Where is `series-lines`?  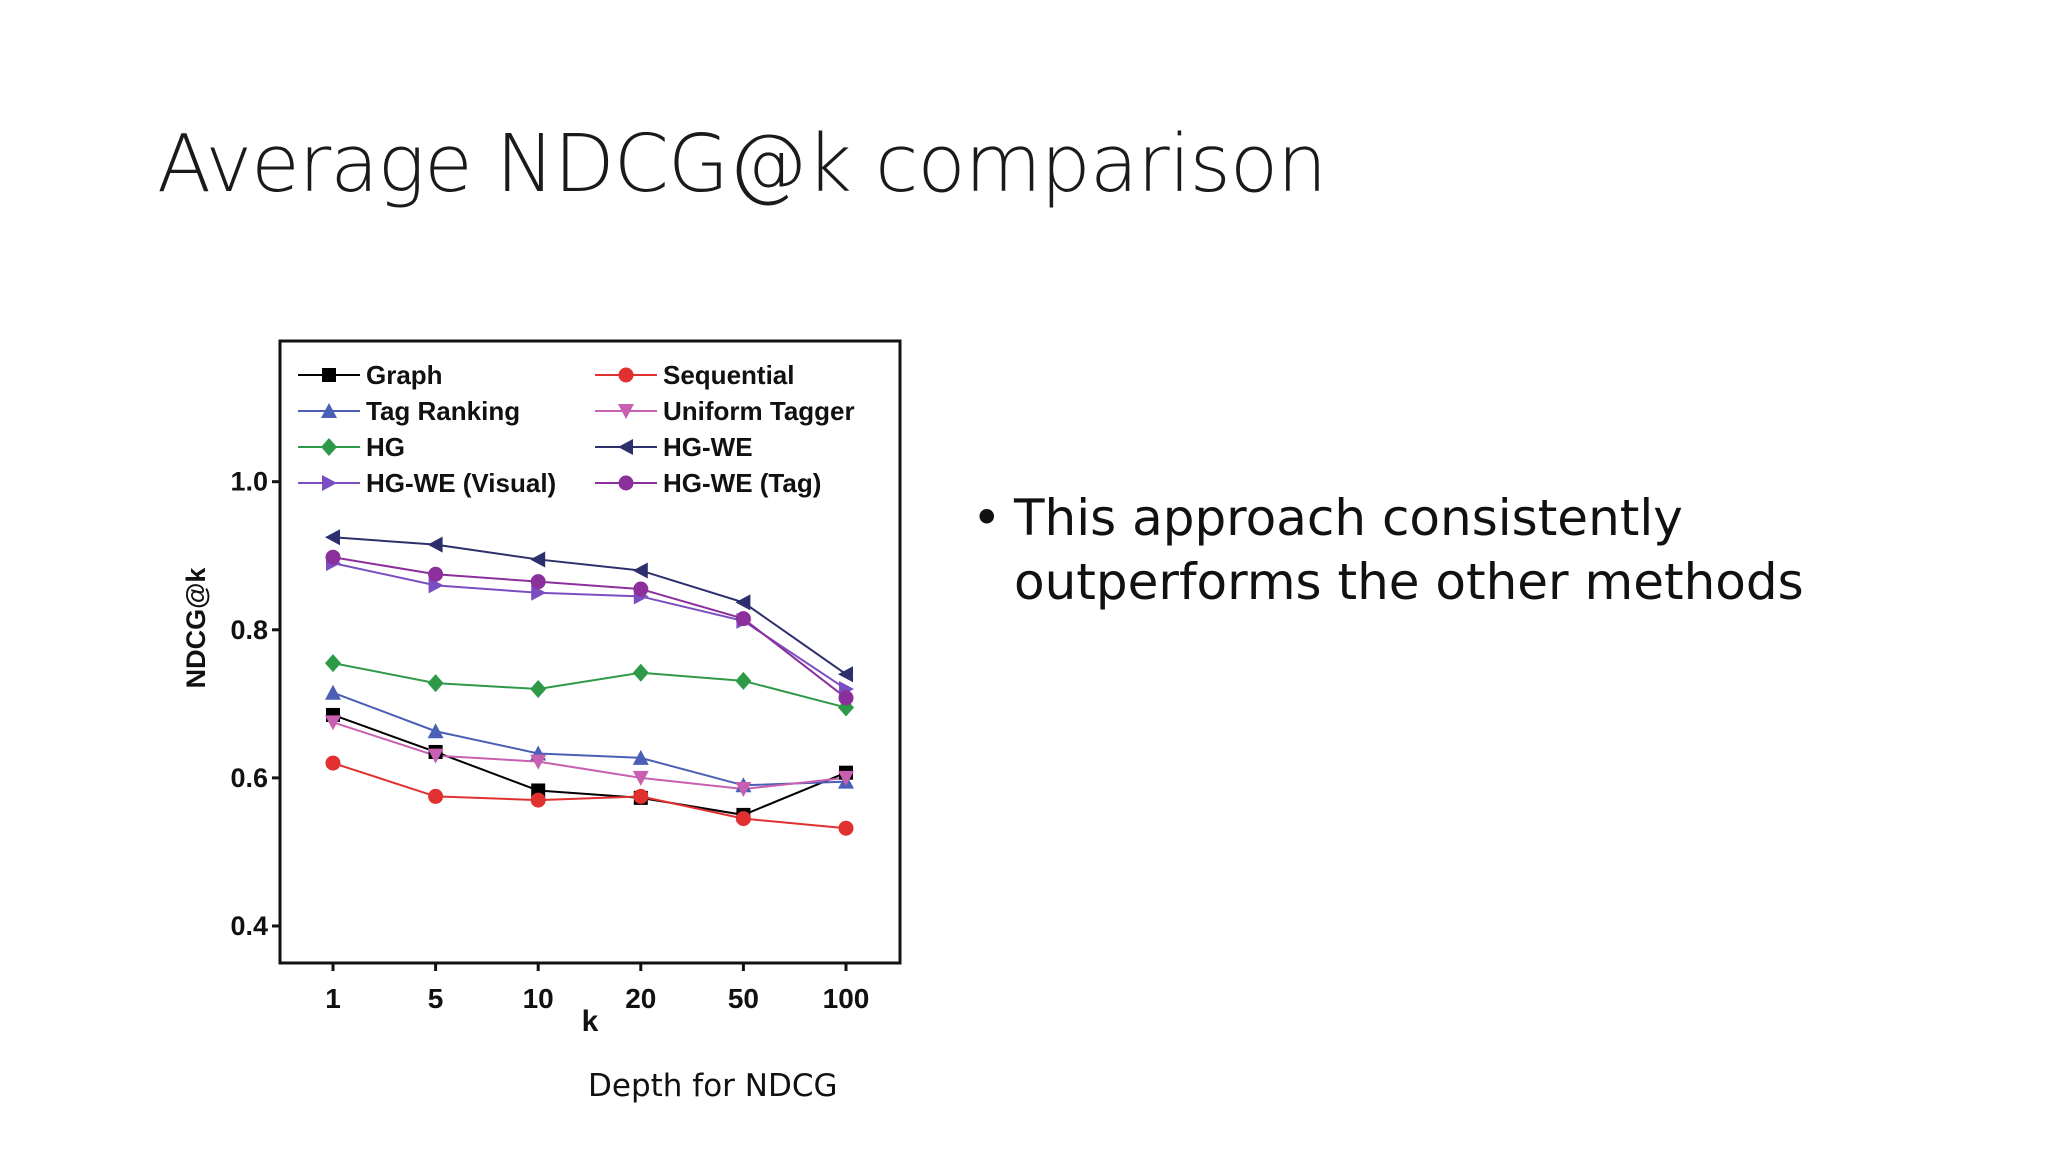
series-lines is located at coordinates (589, 683).